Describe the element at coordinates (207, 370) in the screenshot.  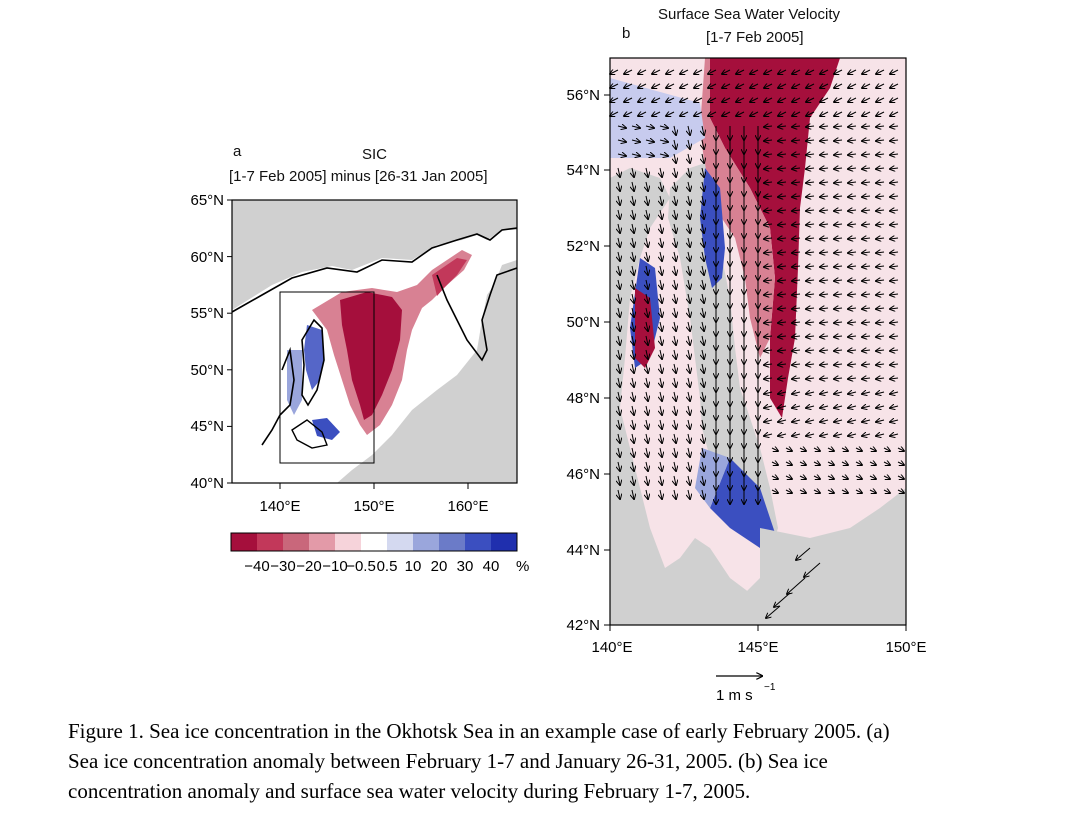
I see `panel-a-lat-label-3: 50°N` at that location.